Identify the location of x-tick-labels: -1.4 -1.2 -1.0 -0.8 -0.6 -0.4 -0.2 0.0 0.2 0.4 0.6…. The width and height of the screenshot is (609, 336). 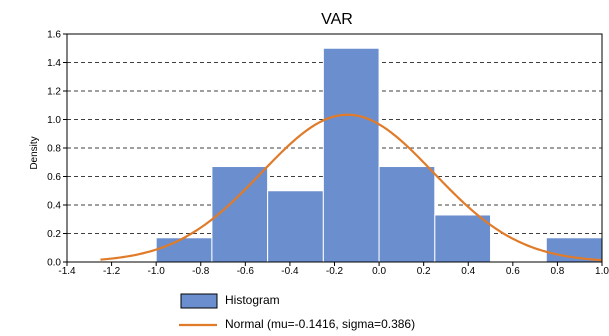
(333, 269).